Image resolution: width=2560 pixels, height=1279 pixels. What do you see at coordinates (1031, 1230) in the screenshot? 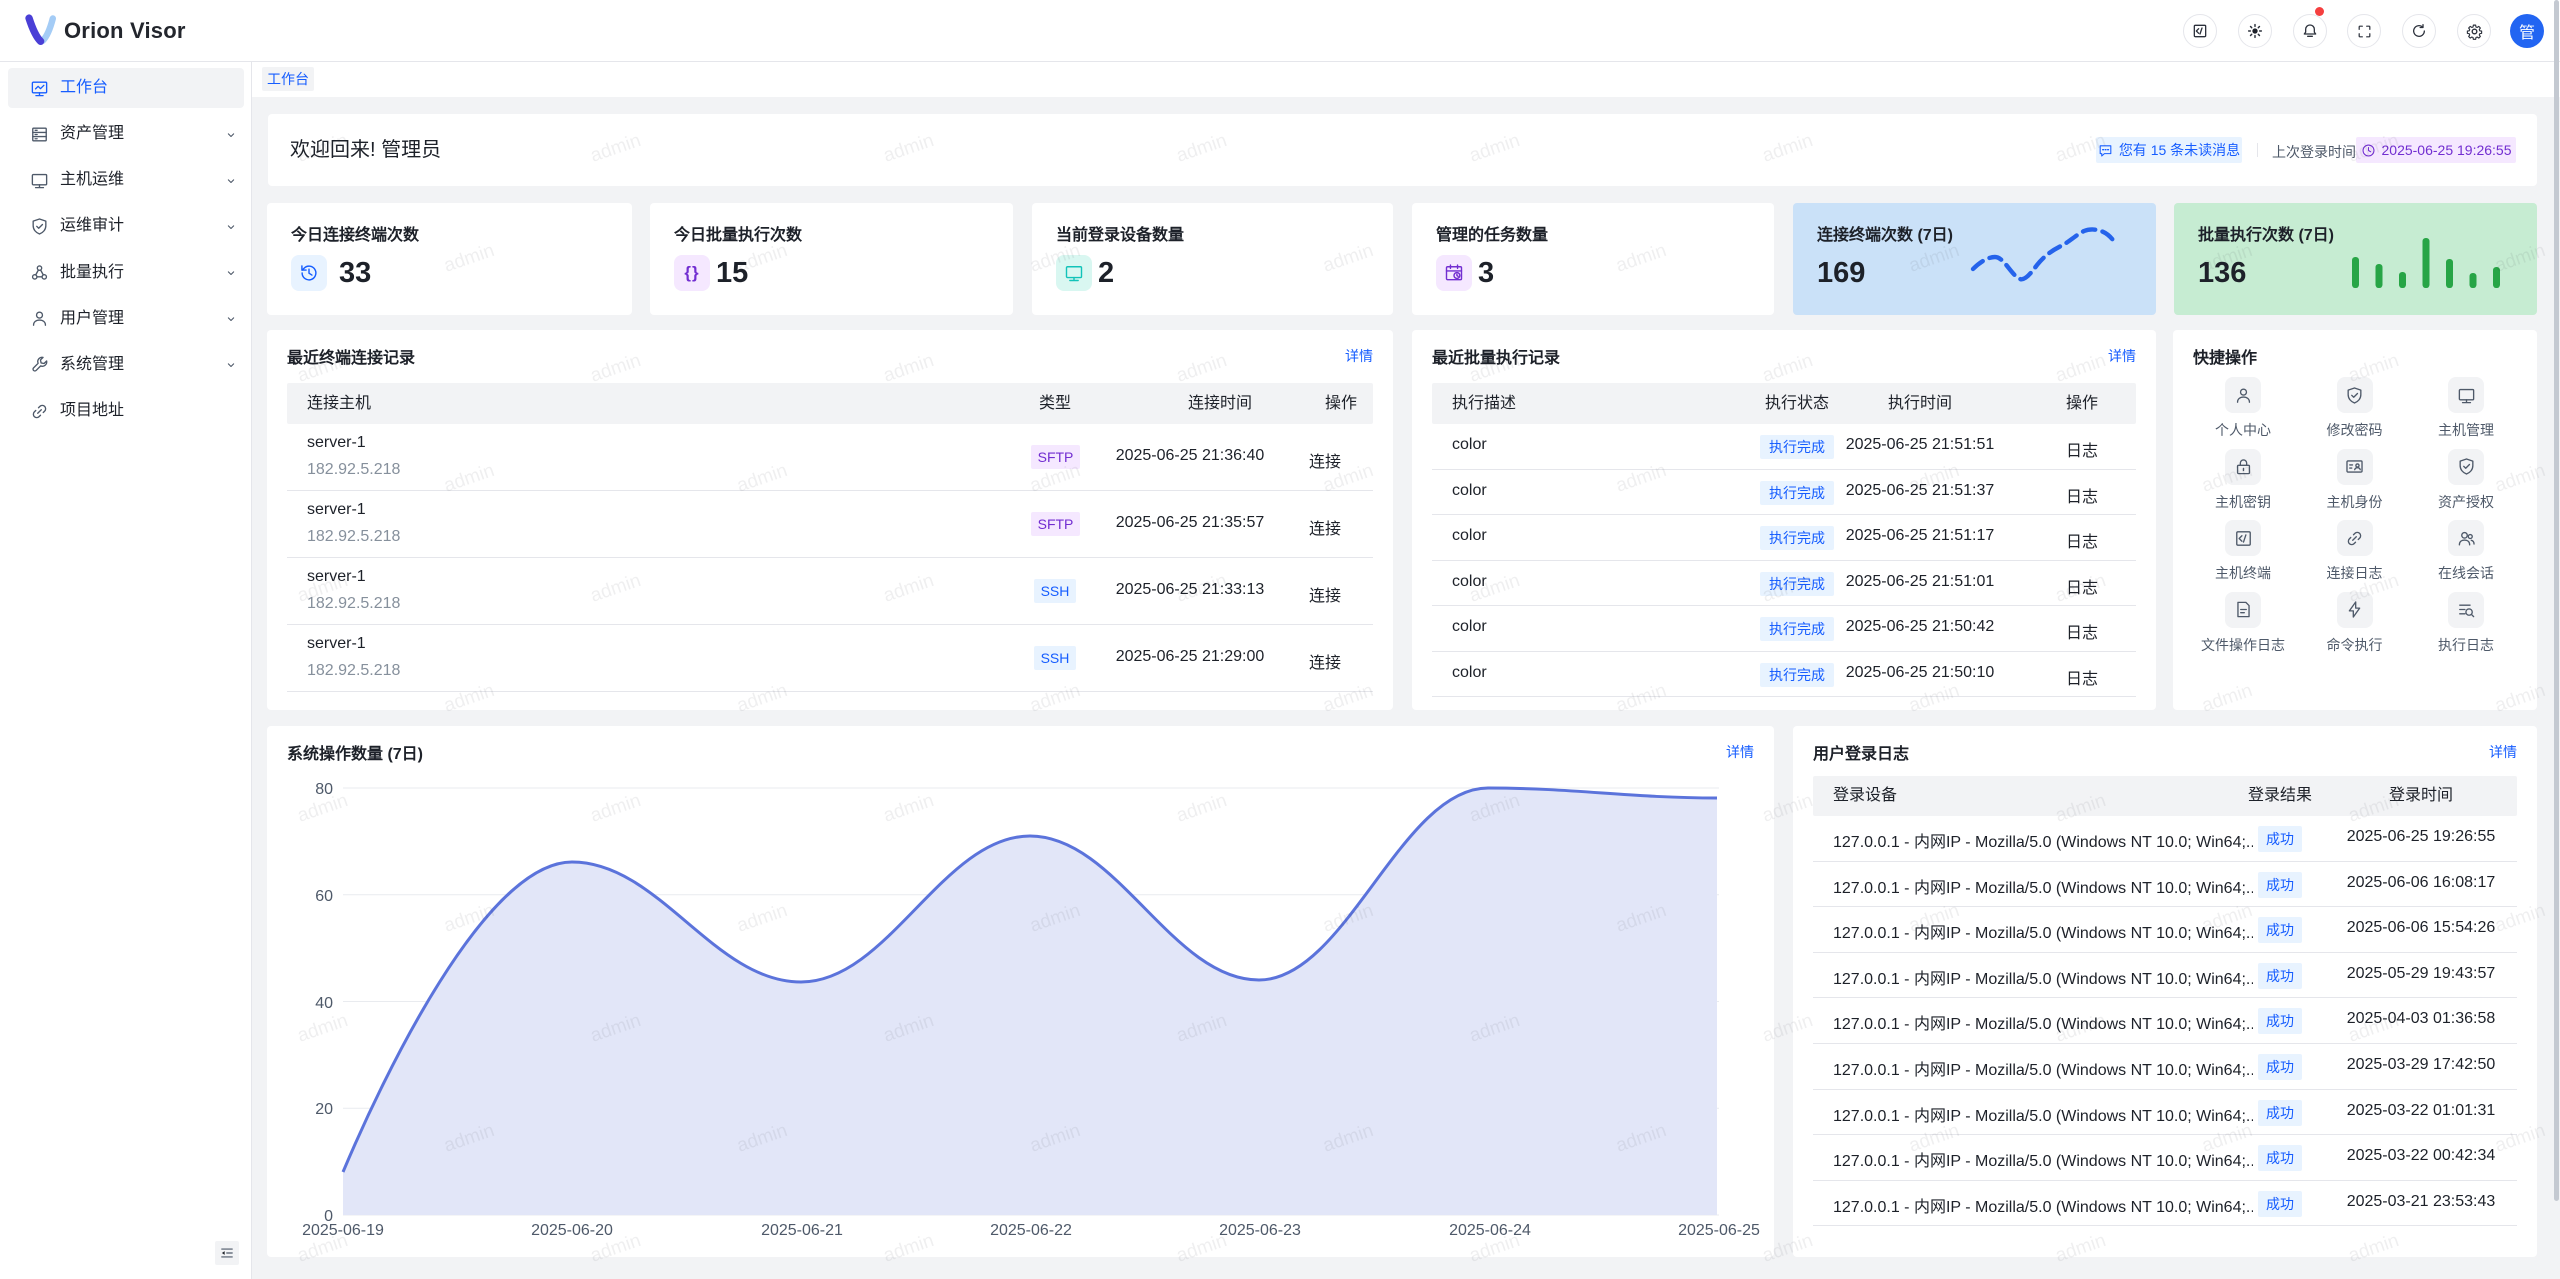
I see `svg-text: 2025-06-22` at bounding box center [1031, 1230].